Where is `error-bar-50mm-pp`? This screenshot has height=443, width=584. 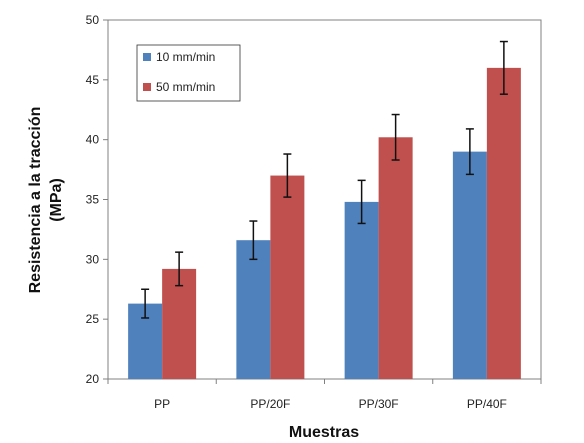 error-bar-50mm-pp is located at coordinates (179, 269).